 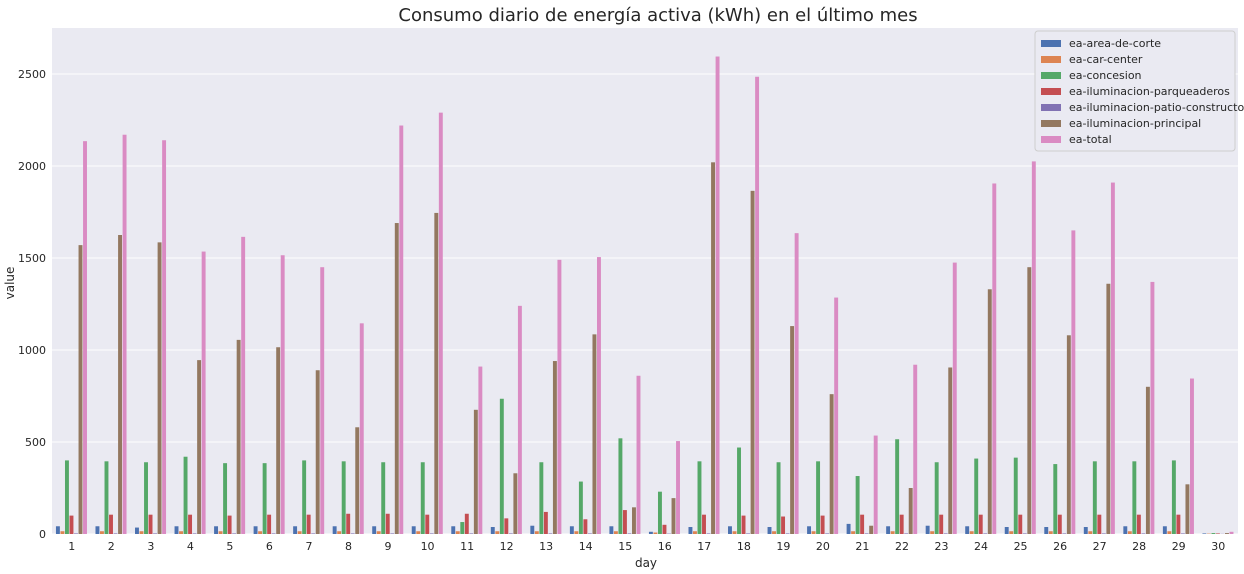 I want to click on x-tick-label: 1, so click(x=71, y=546).